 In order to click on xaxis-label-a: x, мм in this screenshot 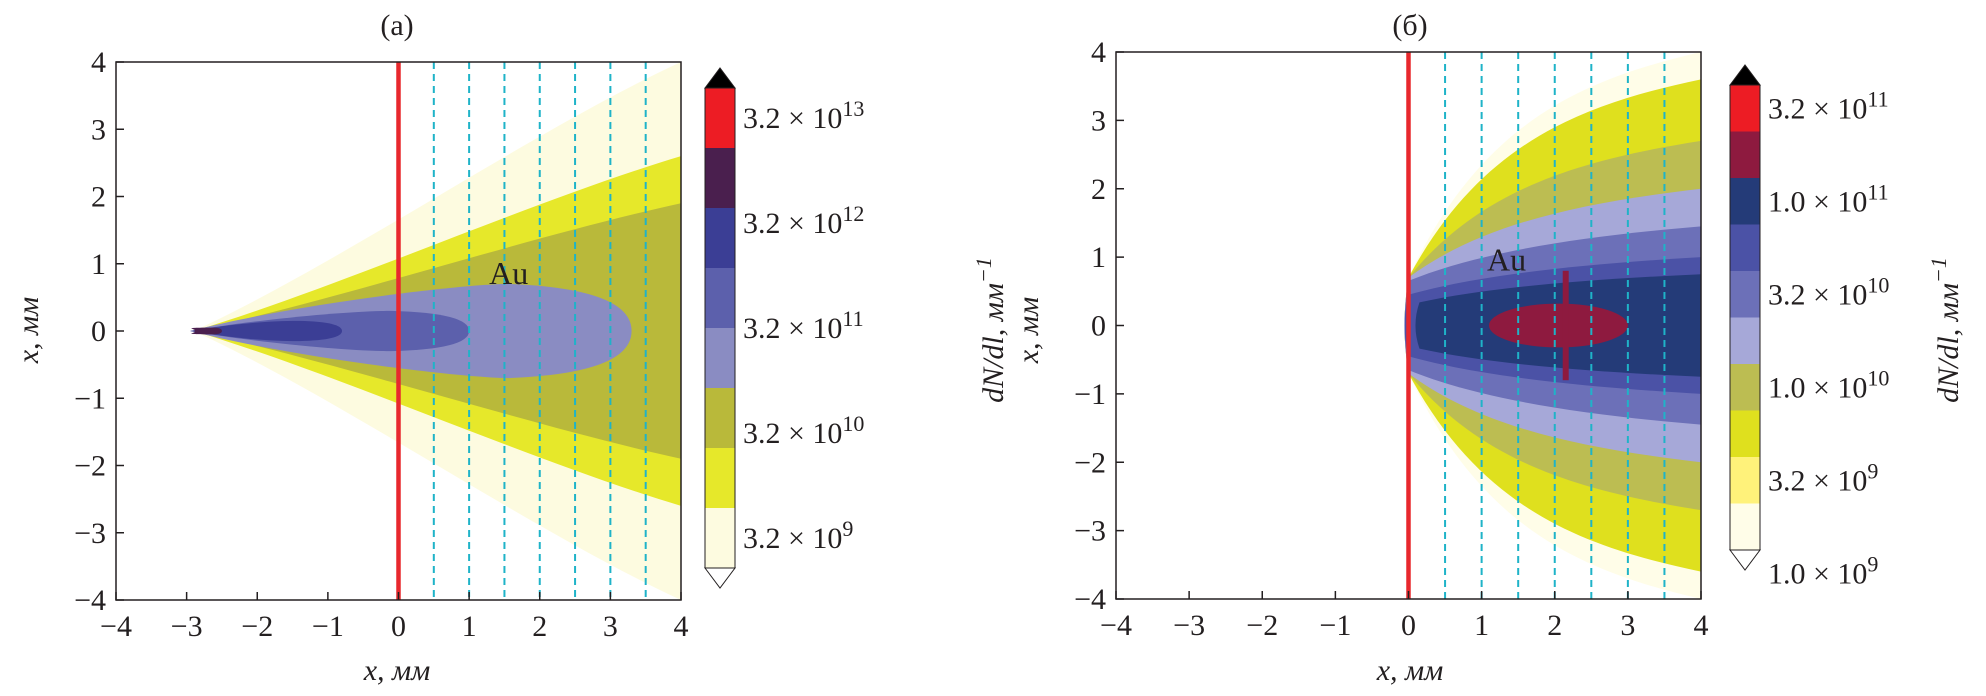, I will do `click(397, 670)`.